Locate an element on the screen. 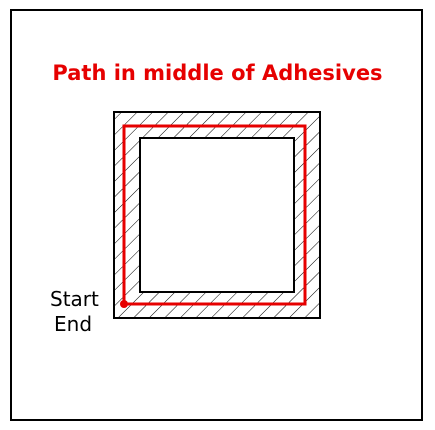 The image size is (435, 430). start-label: Start is located at coordinates (74, 299).